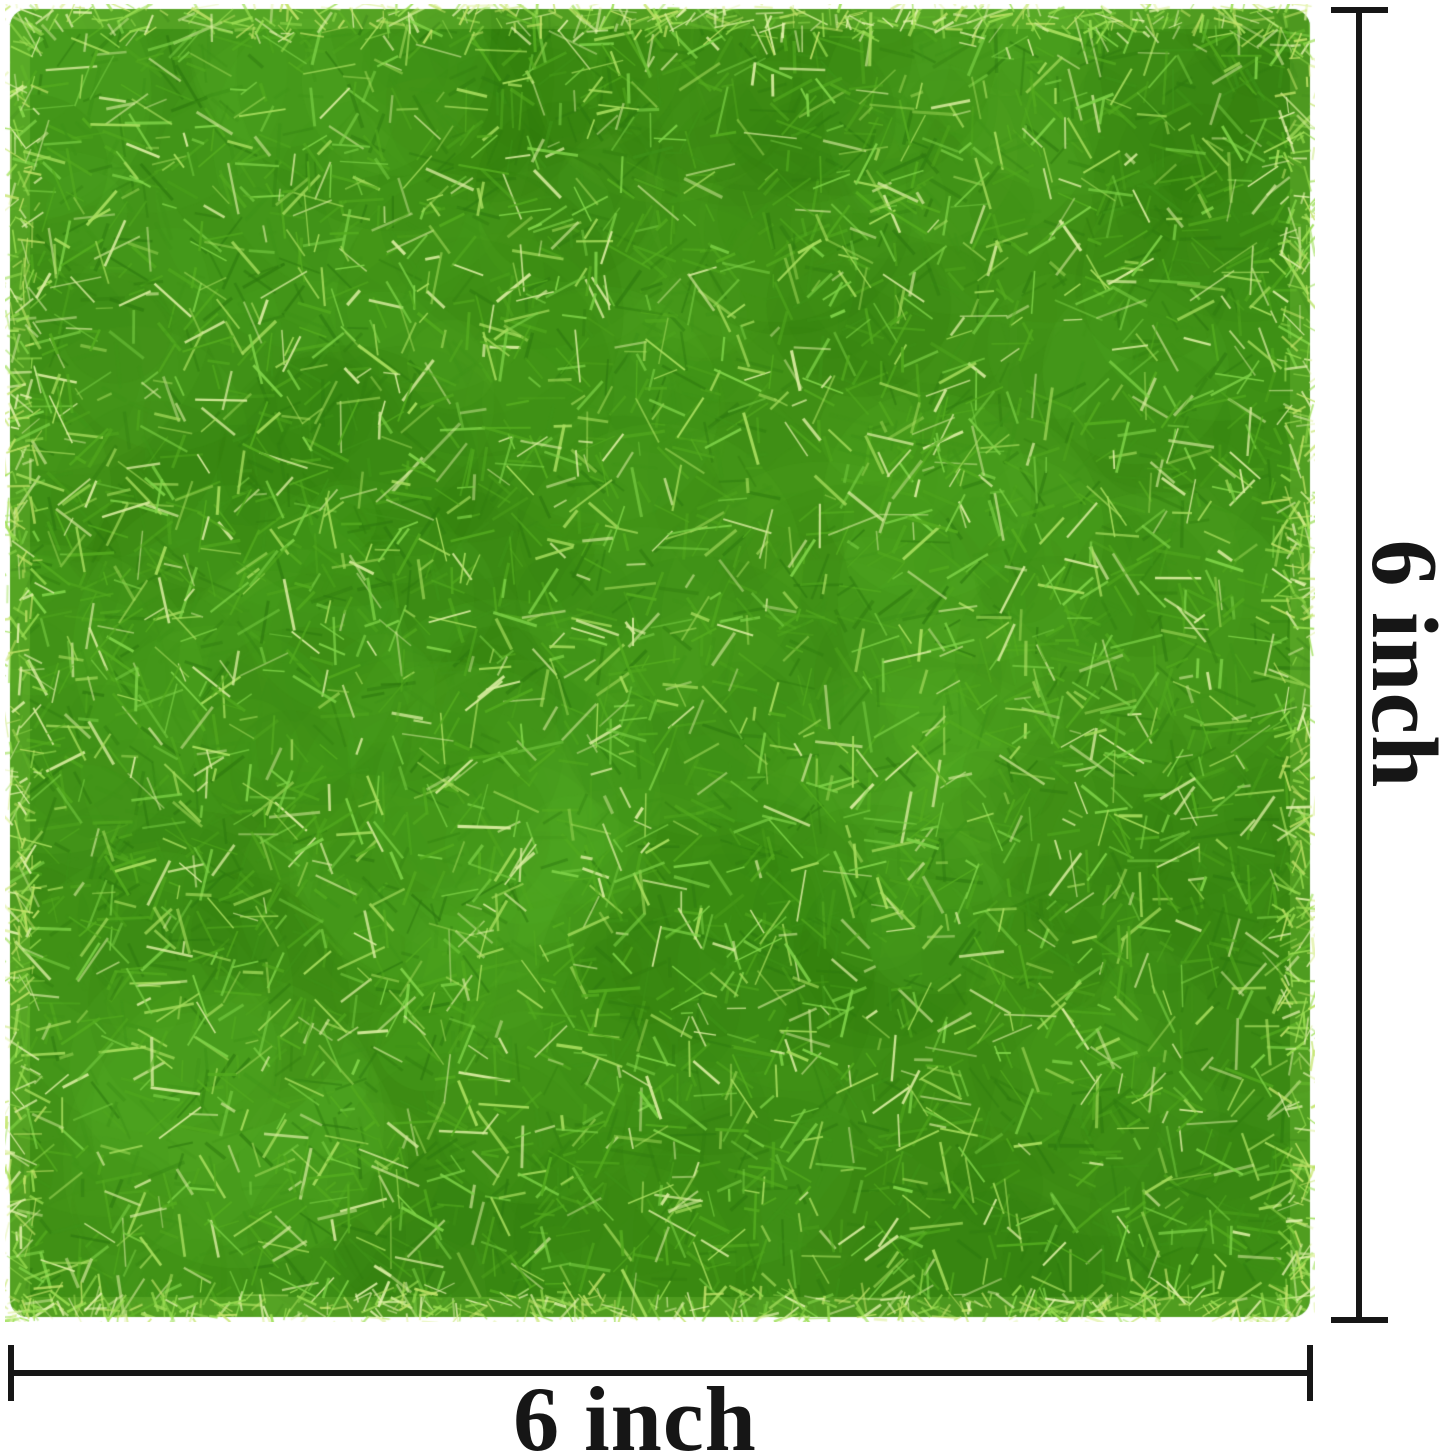  I want to click on width-dimension-label: 6 inch, so click(635, 1411).